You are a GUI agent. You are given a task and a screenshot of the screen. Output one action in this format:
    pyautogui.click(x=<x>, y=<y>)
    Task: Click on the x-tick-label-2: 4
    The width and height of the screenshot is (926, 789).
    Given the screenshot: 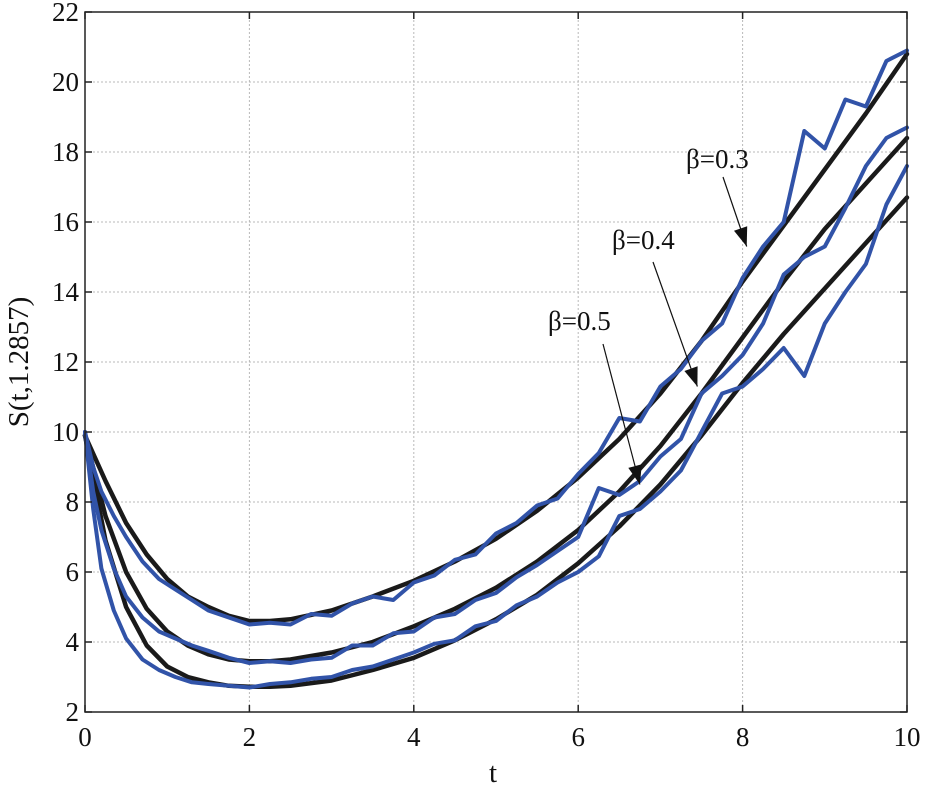 What is the action you would take?
    pyautogui.click(x=414, y=737)
    